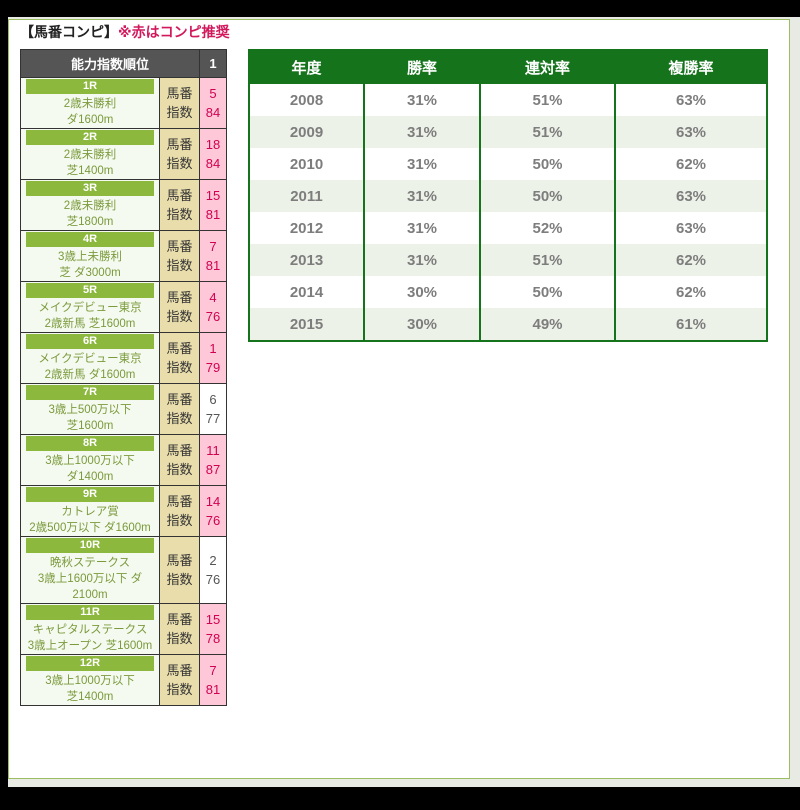 The height and width of the screenshot is (810, 800). I want to click on race-course: 芝 ダ3000m, so click(90, 273).